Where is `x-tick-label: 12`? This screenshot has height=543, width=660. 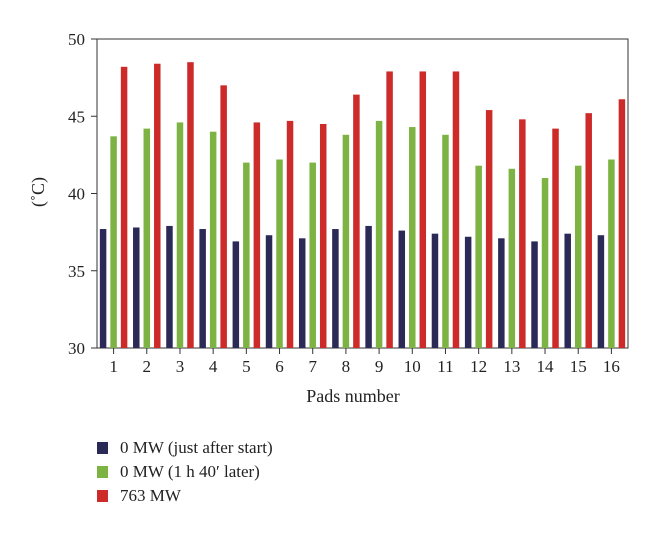
x-tick-label: 12 is located at coordinates (478, 366).